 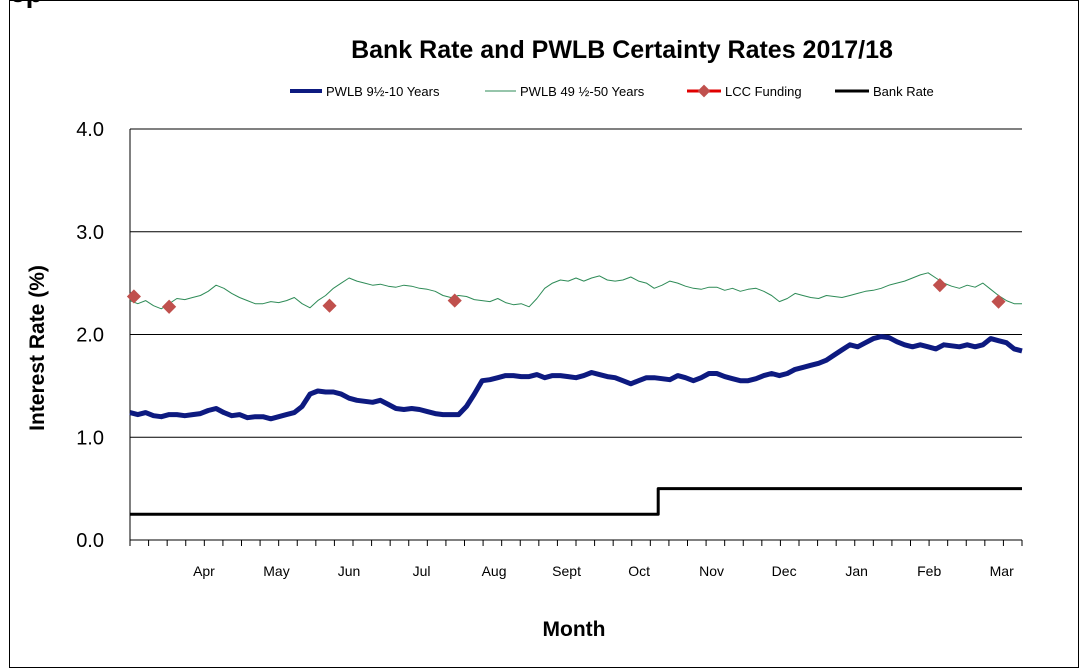 What do you see at coordinates (856, 571) in the screenshot?
I see `x-tick-label: Jan` at bounding box center [856, 571].